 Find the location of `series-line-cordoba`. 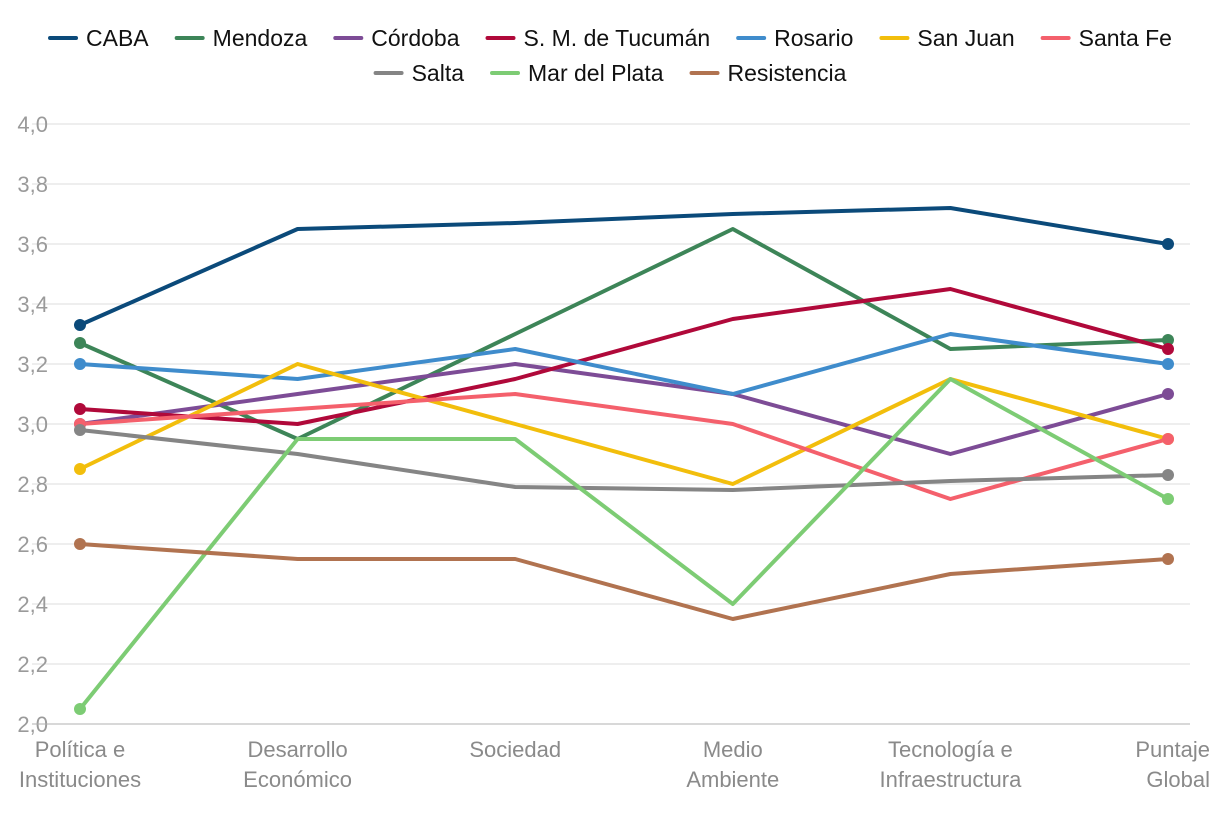

series-line-cordoba is located at coordinates (624, 409).